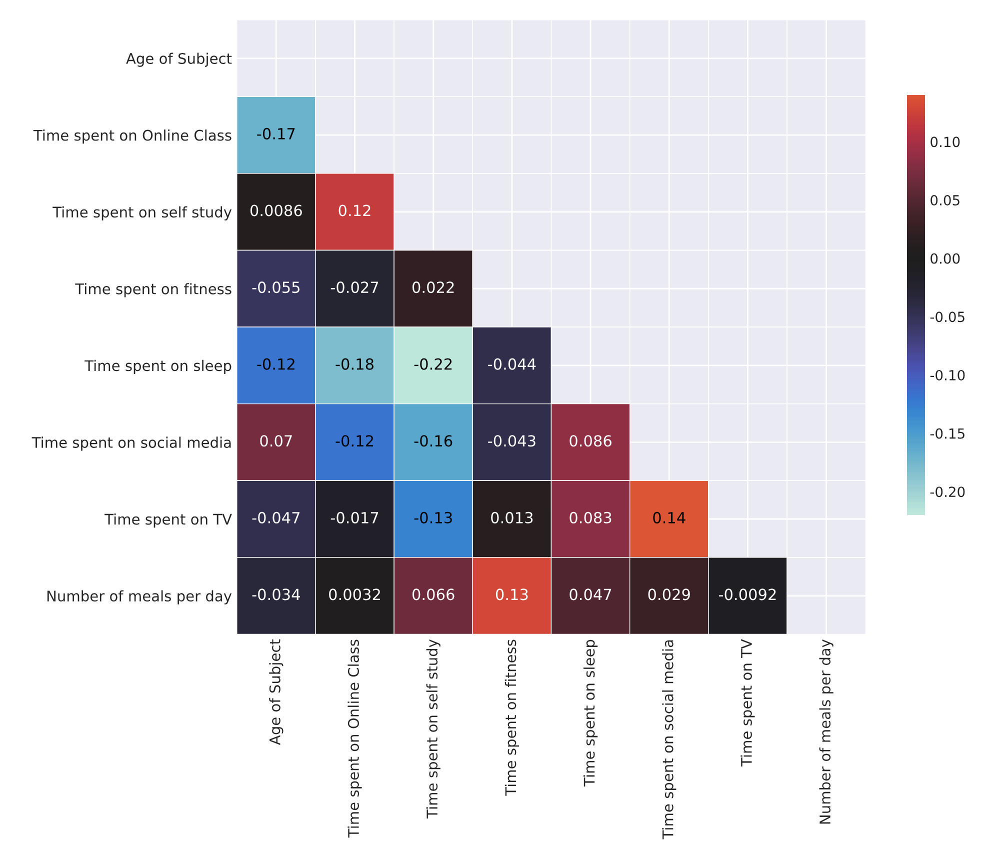  I want to click on data-label: -0.22, so click(433, 364).